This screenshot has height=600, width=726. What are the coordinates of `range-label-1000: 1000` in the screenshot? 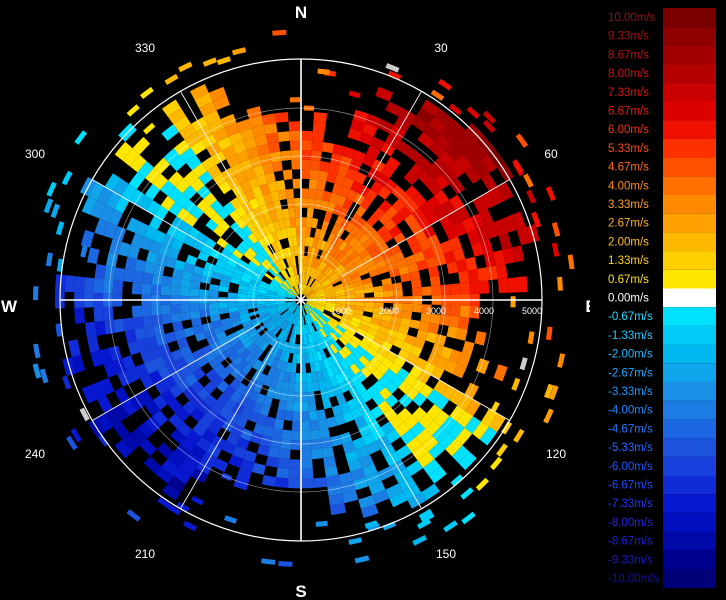 It's located at (341, 311).